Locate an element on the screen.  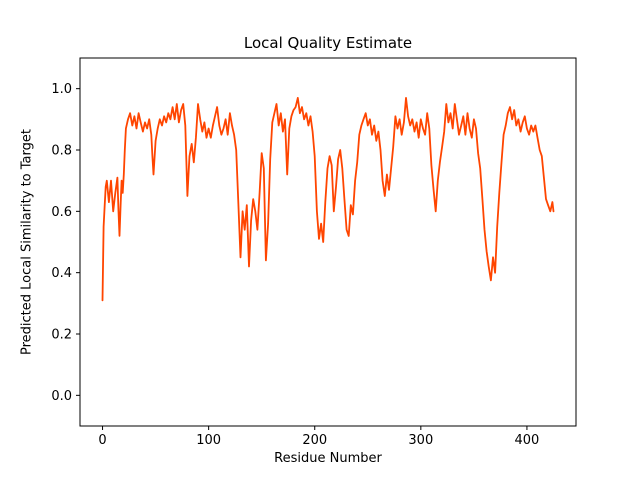
x-tick-label: 300 is located at coordinates (420, 440).